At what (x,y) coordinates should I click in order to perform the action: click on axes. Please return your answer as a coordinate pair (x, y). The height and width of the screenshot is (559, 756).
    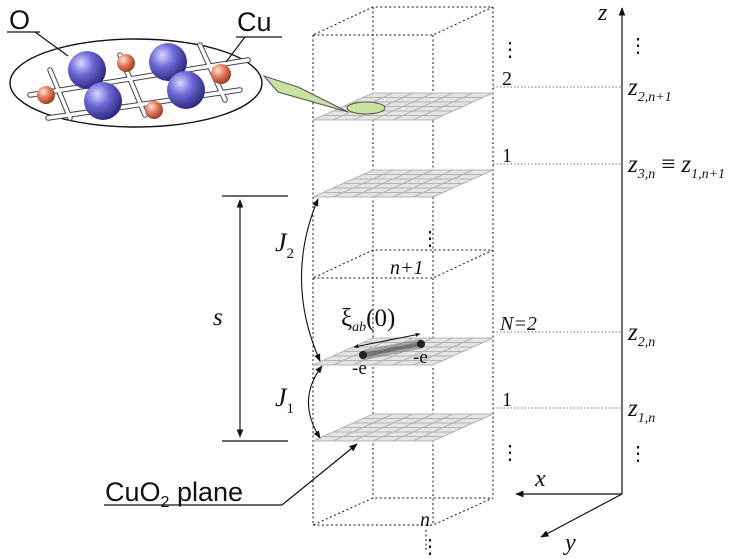
    Looking at the image, I should click on (570, 272).